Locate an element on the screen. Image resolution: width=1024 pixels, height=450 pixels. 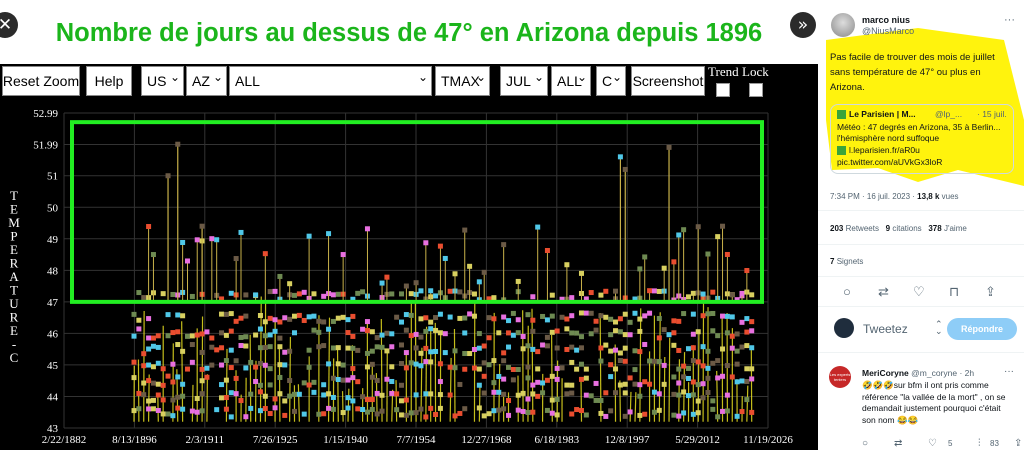
metric-select: TMAX is located at coordinates (462, 81).